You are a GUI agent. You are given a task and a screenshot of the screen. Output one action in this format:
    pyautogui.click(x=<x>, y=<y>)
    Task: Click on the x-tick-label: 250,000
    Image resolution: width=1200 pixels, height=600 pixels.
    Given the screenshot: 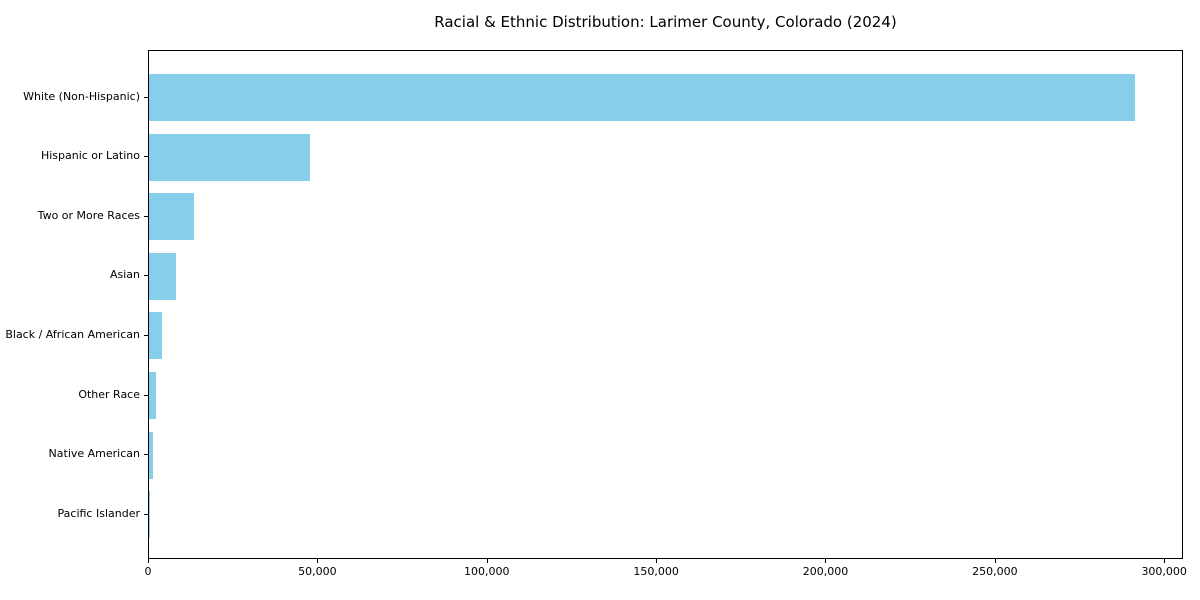 What is the action you would take?
    pyautogui.click(x=995, y=571)
    